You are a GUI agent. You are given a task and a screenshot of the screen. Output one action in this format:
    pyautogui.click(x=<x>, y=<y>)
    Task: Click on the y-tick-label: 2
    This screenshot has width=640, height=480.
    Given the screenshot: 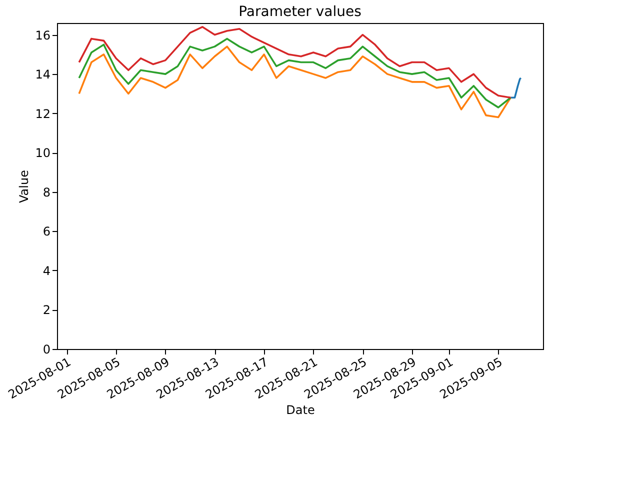 What is the action you would take?
    pyautogui.click(x=46, y=310)
    